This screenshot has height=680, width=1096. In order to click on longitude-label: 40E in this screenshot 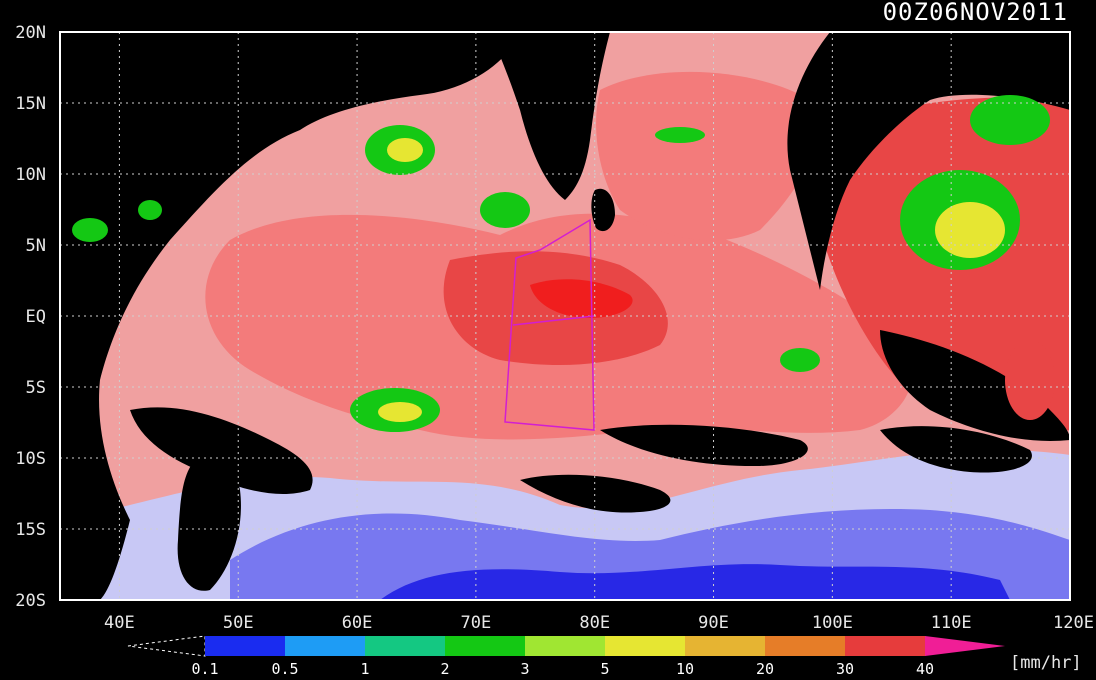, I will do `click(119, 623)`.